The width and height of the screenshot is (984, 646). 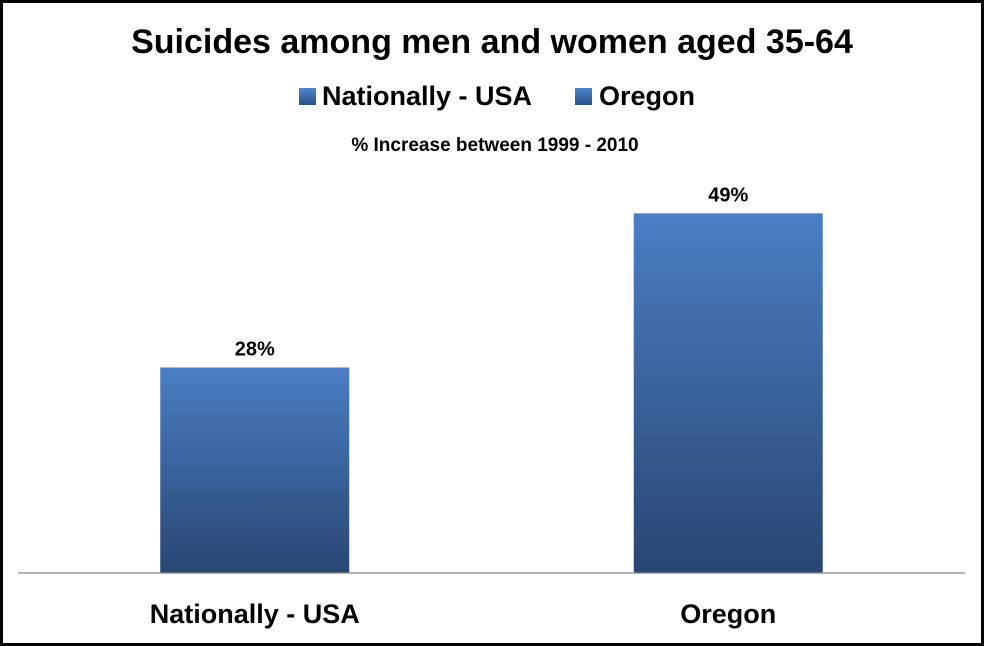 I want to click on data-label-nationally-usa: 28%, so click(x=255, y=349).